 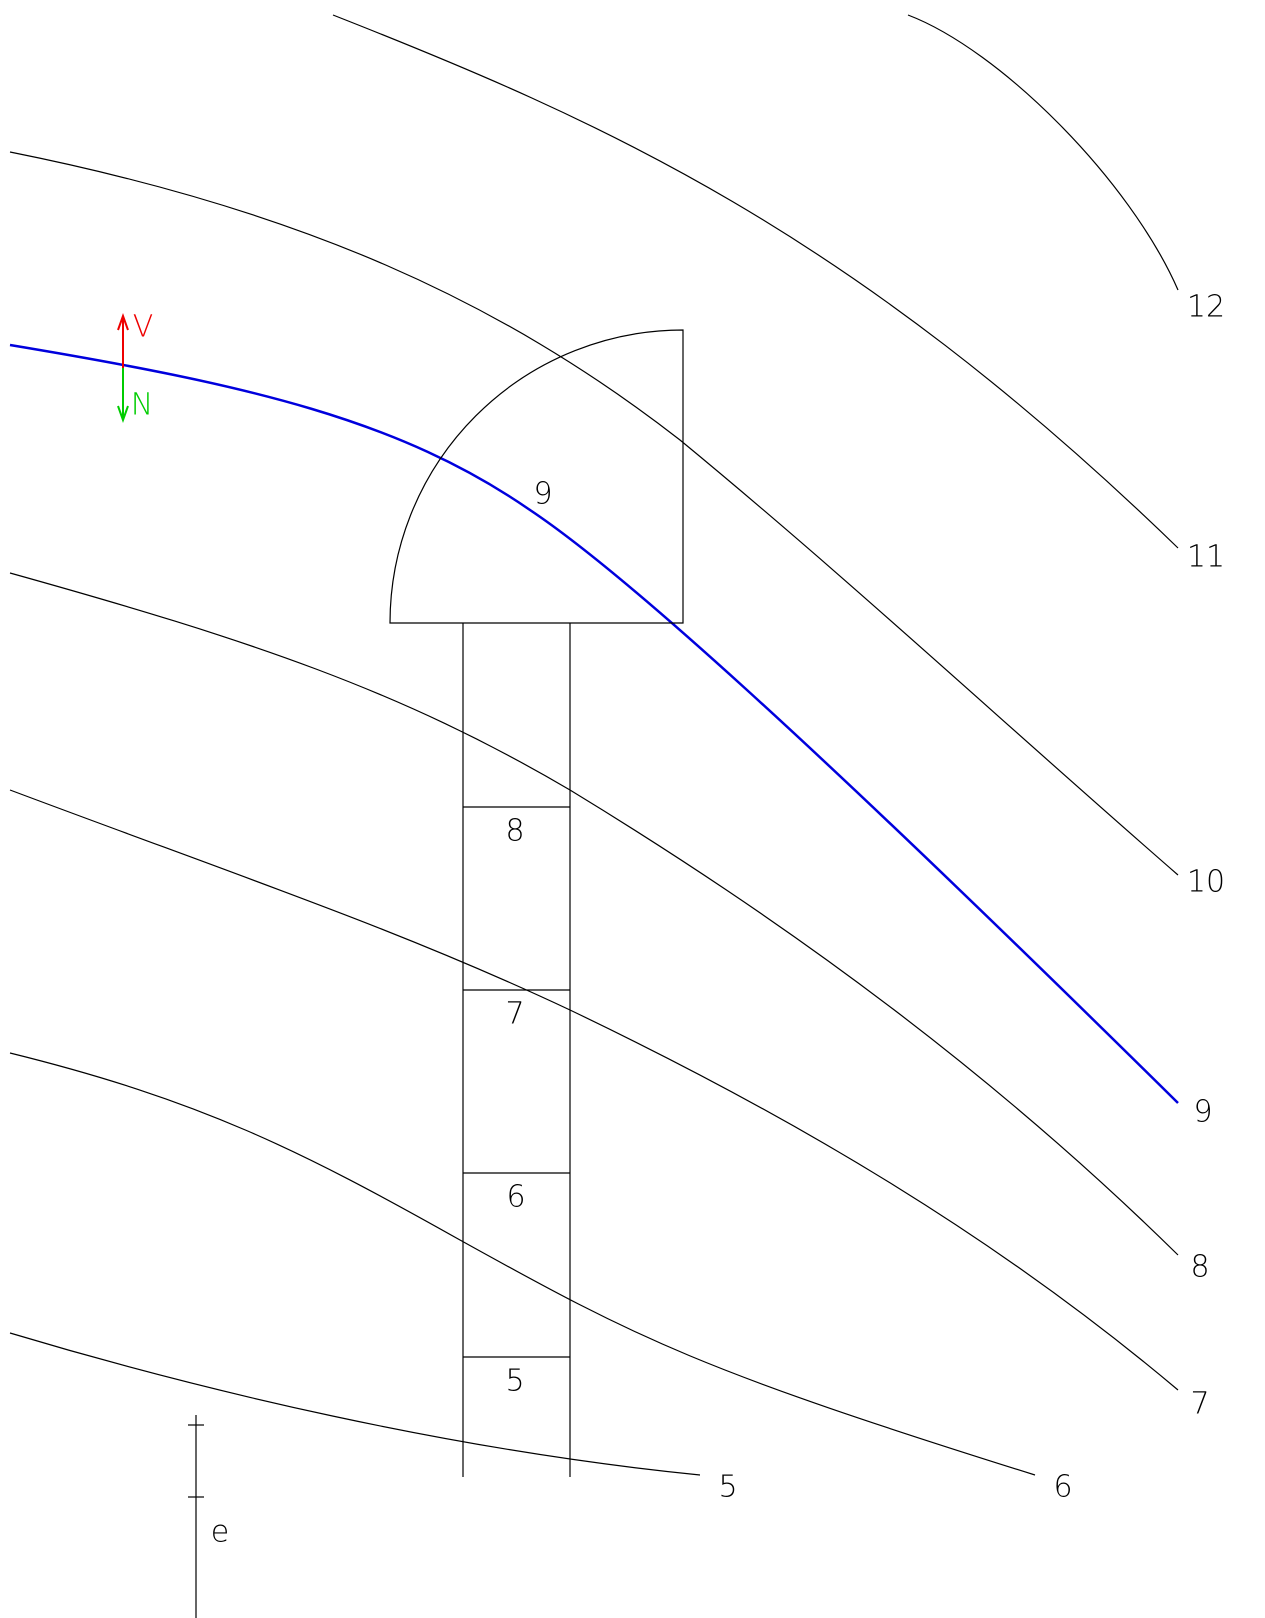 What do you see at coordinates (1199, 1404) in the screenshot?
I see `contour-label: 7` at bounding box center [1199, 1404].